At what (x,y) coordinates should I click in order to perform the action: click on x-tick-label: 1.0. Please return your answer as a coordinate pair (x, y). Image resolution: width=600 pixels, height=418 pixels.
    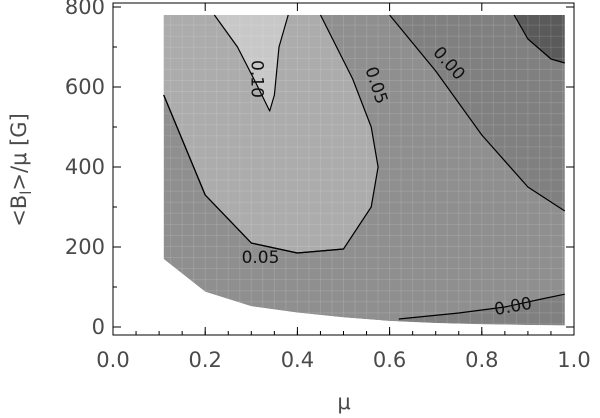
    Looking at the image, I should click on (573, 360).